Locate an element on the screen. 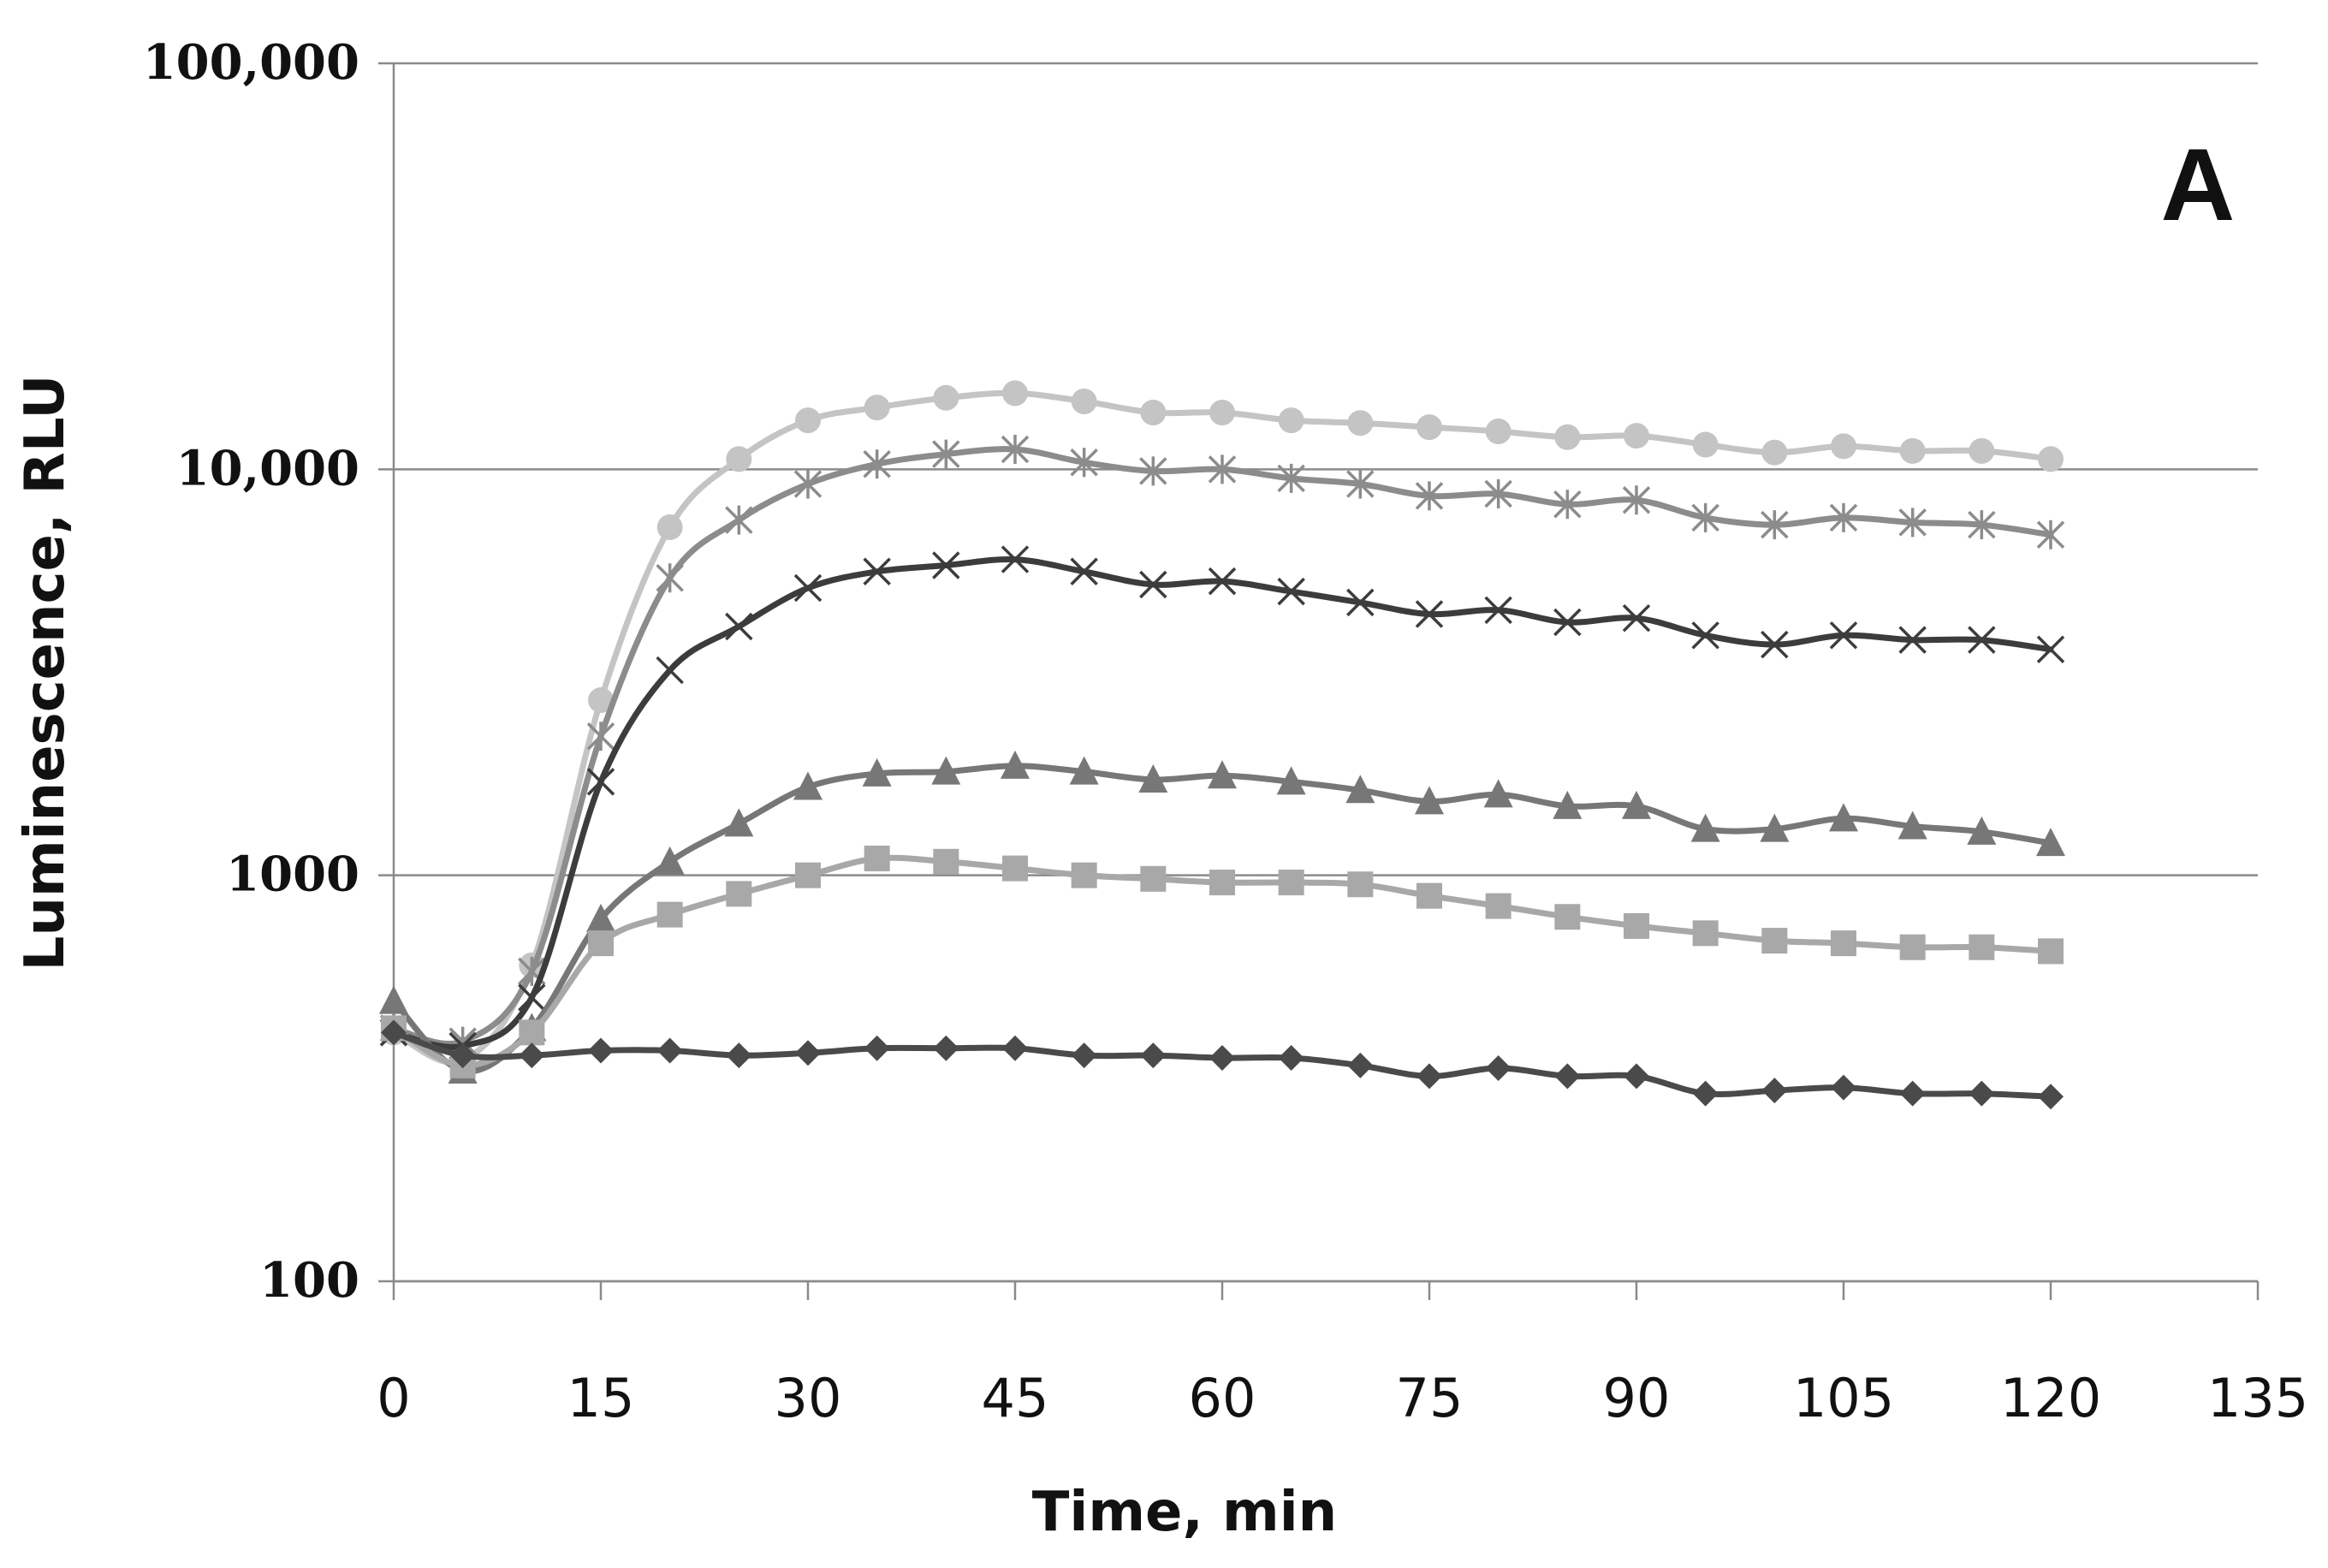 The width and height of the screenshot is (2328, 1568). series-diamond is located at coordinates (1222, 1064).